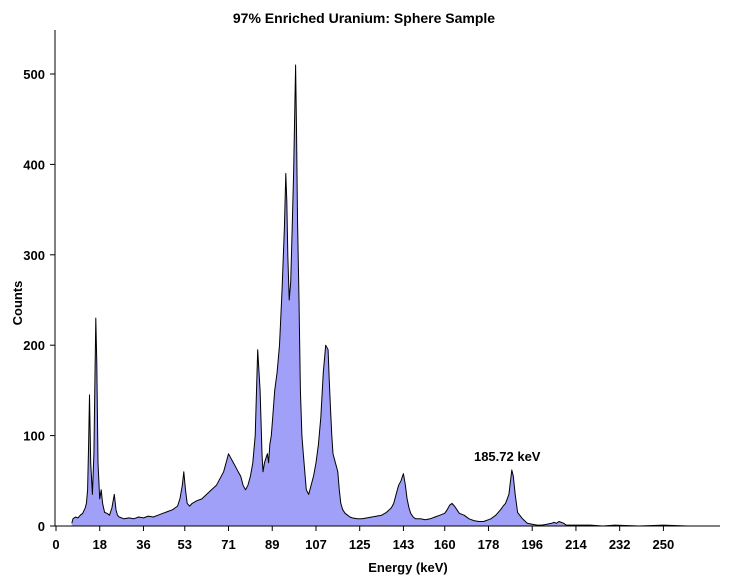  Describe the element at coordinates (34, 436) in the screenshot. I see `y-tick-label: 100` at that location.